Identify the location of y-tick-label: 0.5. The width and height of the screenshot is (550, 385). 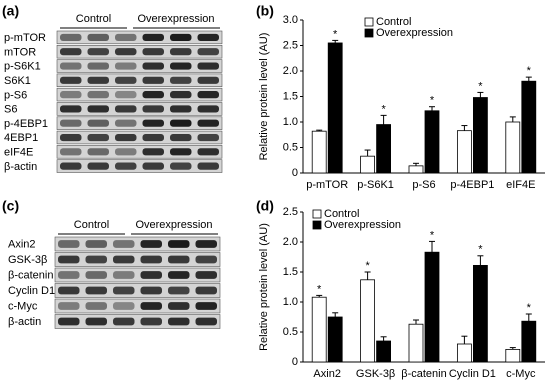
(290, 147).